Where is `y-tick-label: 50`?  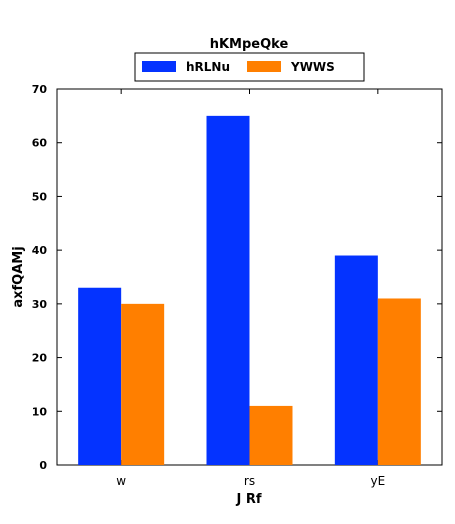 y-tick-label: 50 is located at coordinates (40, 196).